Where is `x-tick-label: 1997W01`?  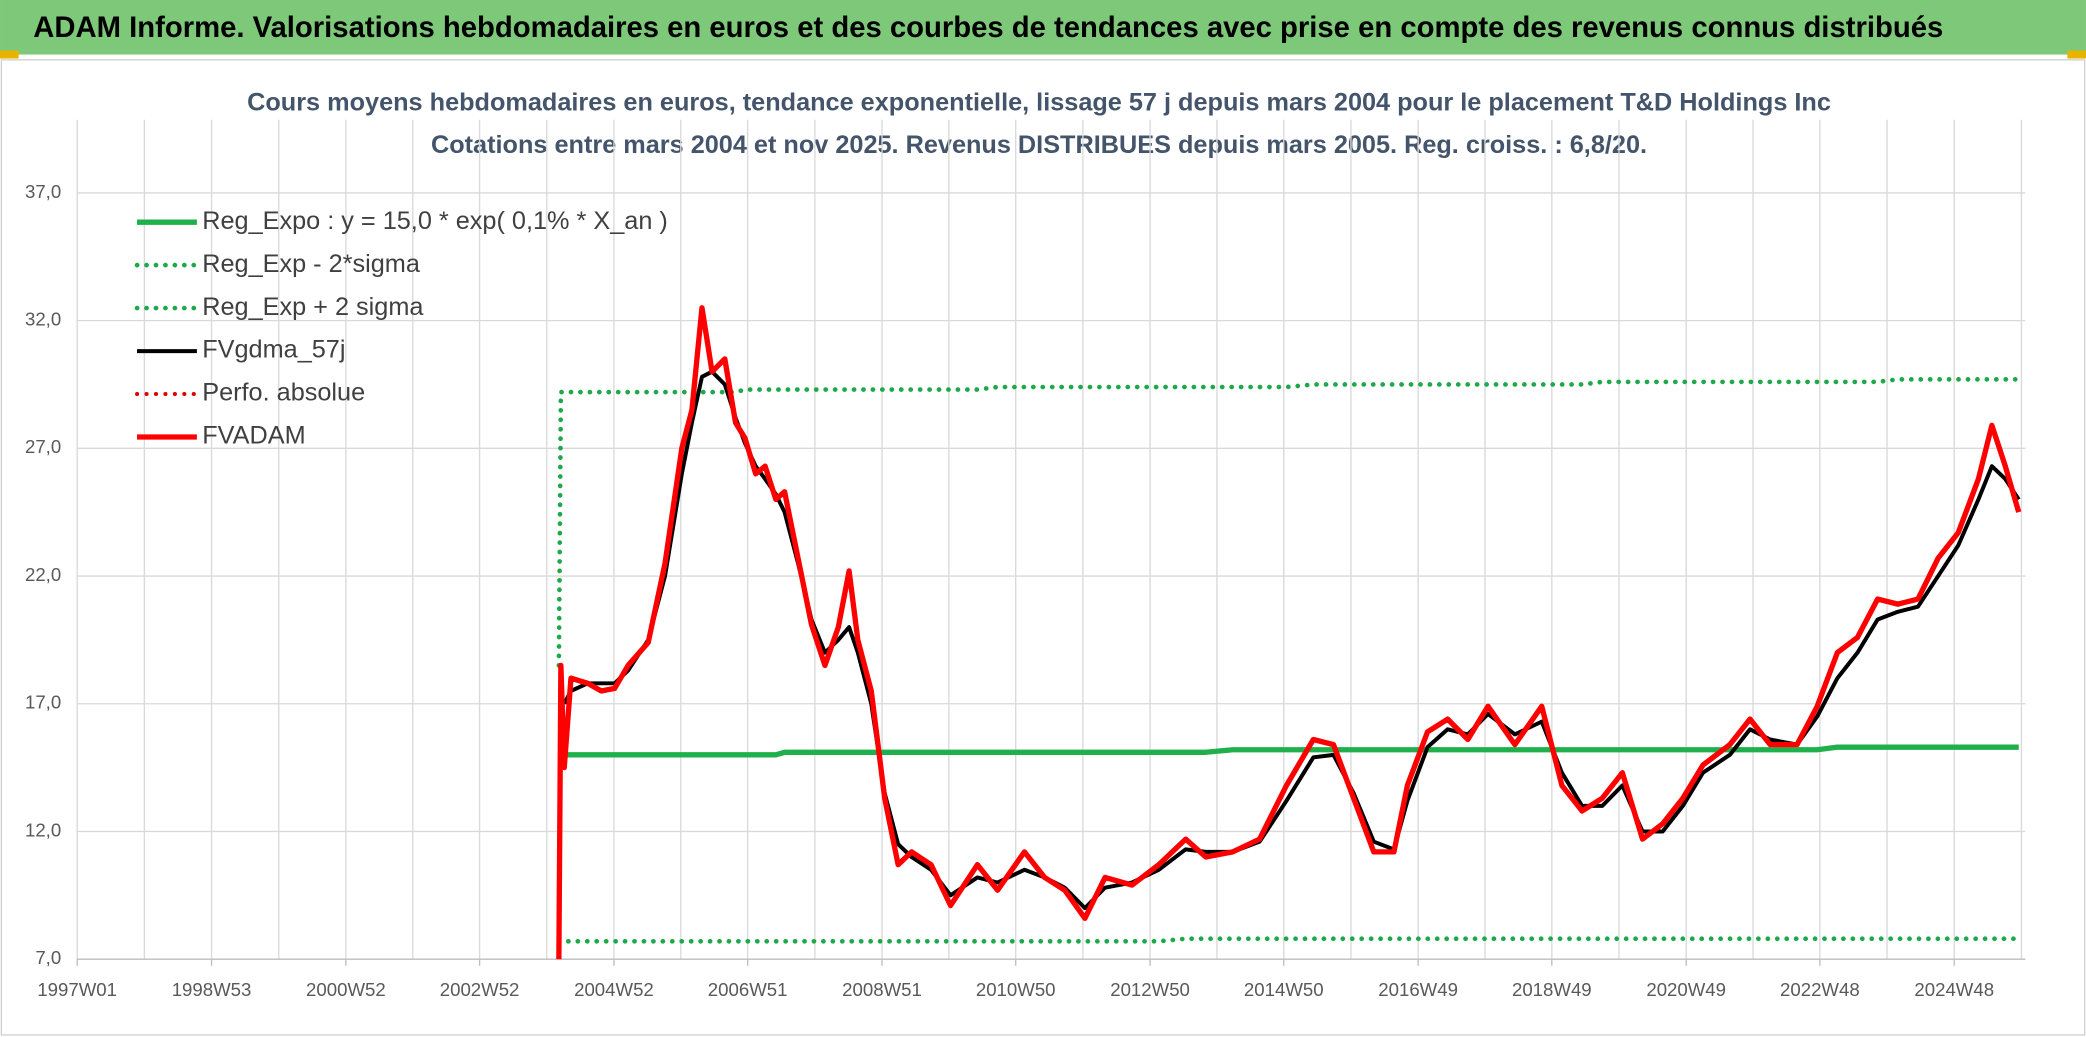
x-tick-label: 1997W01 is located at coordinates (77, 989).